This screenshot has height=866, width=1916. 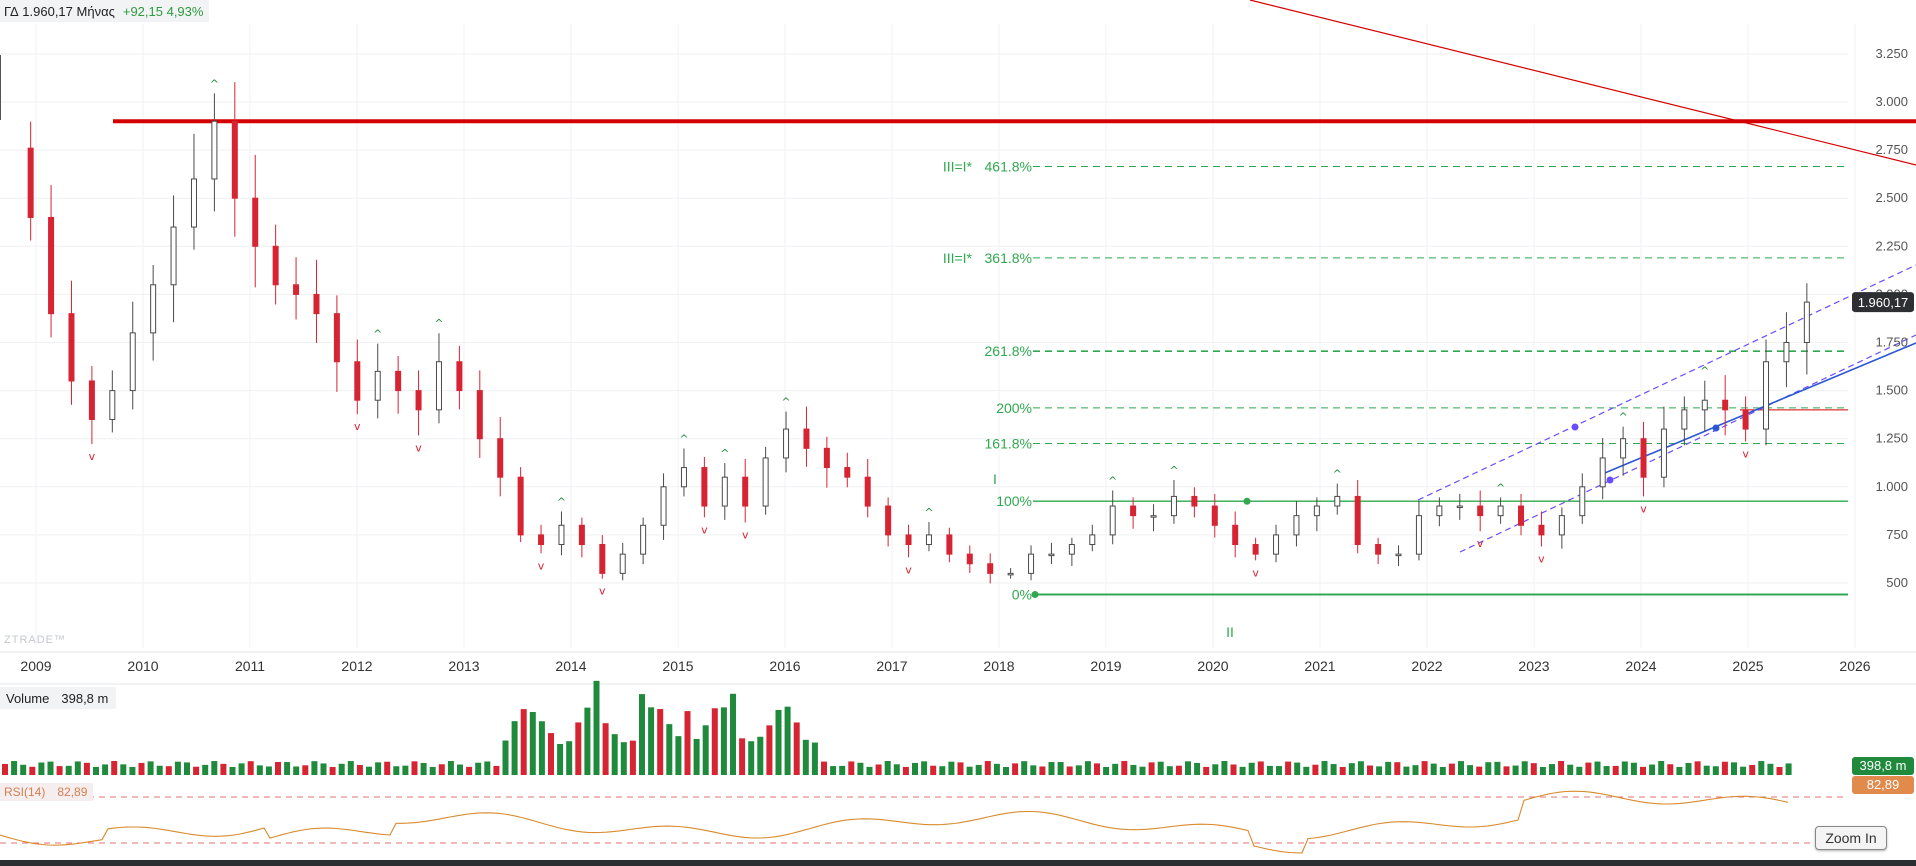 I want to click on zoom-in-button: Zoom In, so click(x=1851, y=838).